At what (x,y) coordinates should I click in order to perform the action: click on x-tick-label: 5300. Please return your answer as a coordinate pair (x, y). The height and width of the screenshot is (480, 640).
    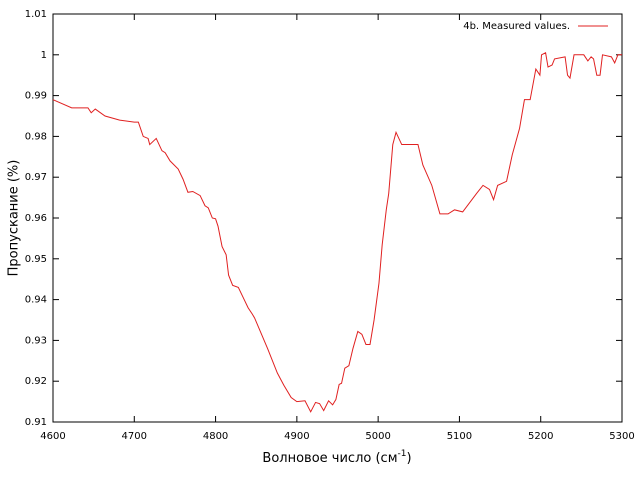
    Looking at the image, I should click on (621, 436).